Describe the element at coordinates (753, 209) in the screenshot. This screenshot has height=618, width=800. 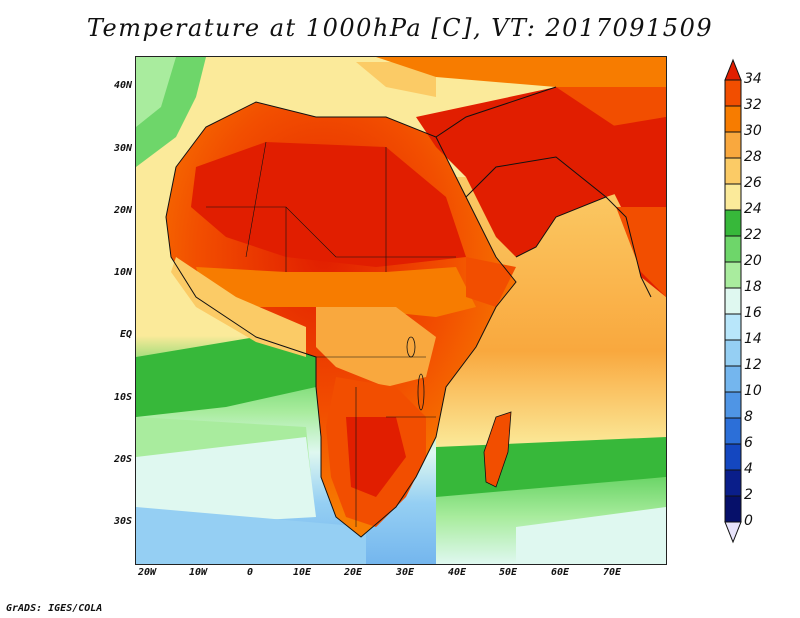
I see `colorbar-label: 24` at that location.